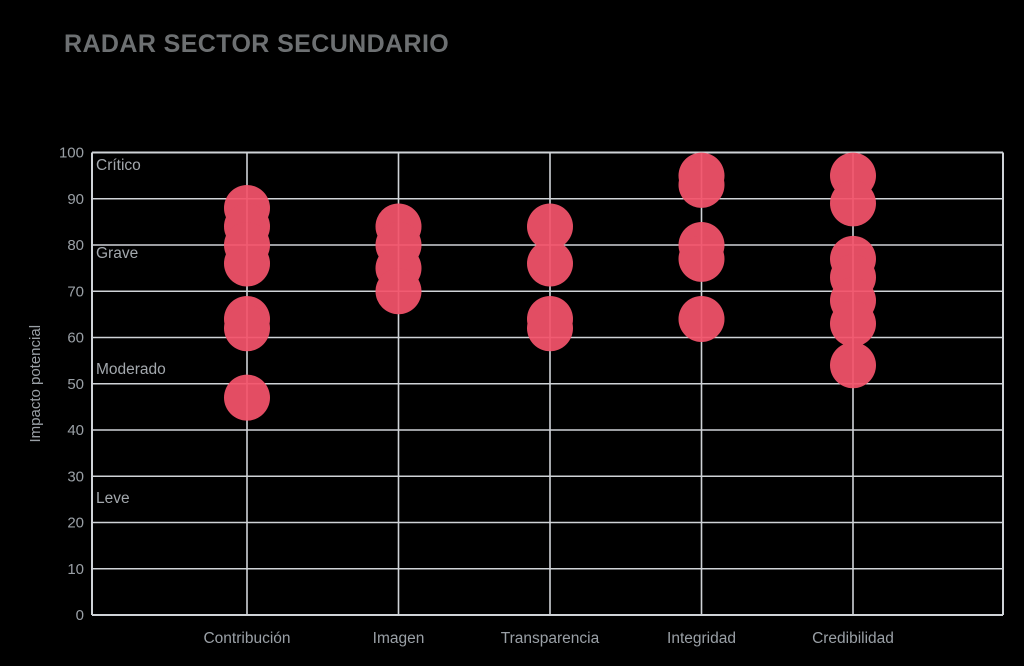 The image size is (1024, 666). What do you see at coordinates (75, 523) in the screenshot?
I see `y-tick-label: 20` at bounding box center [75, 523].